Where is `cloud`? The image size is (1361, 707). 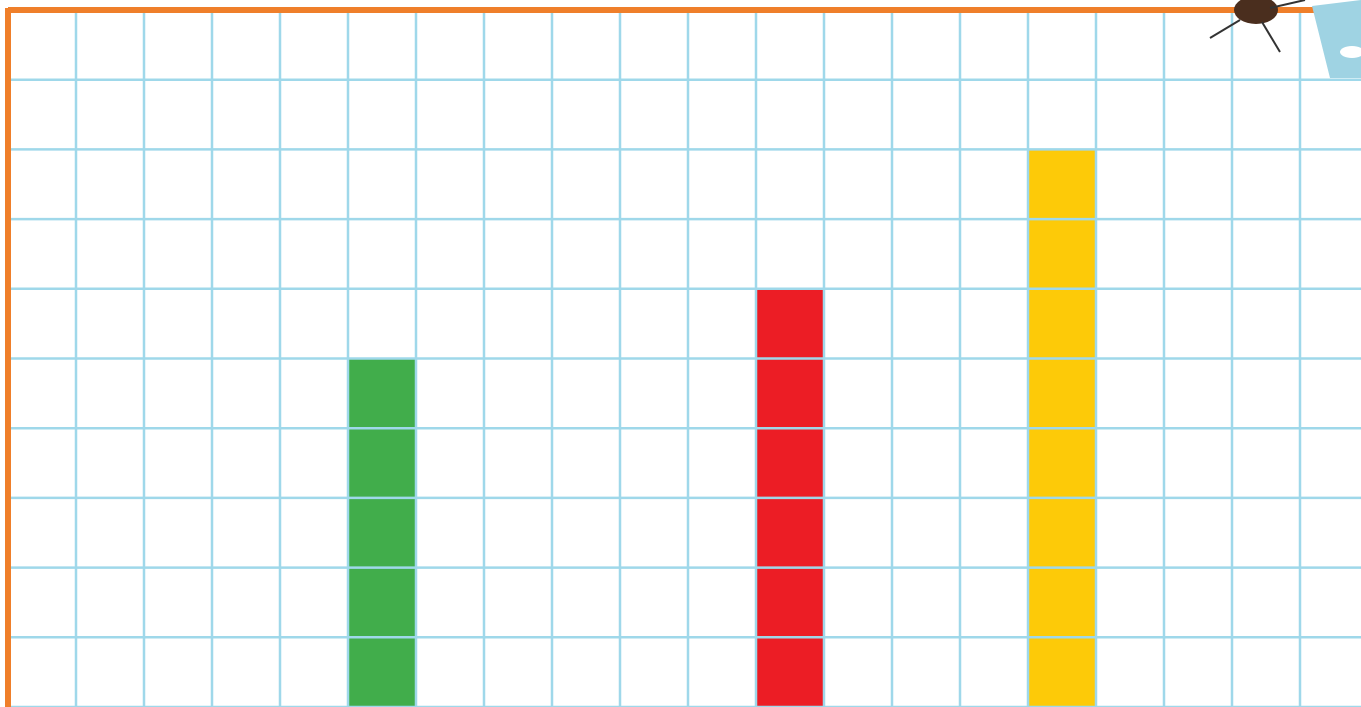 cloud is located at coordinates (1350, 52).